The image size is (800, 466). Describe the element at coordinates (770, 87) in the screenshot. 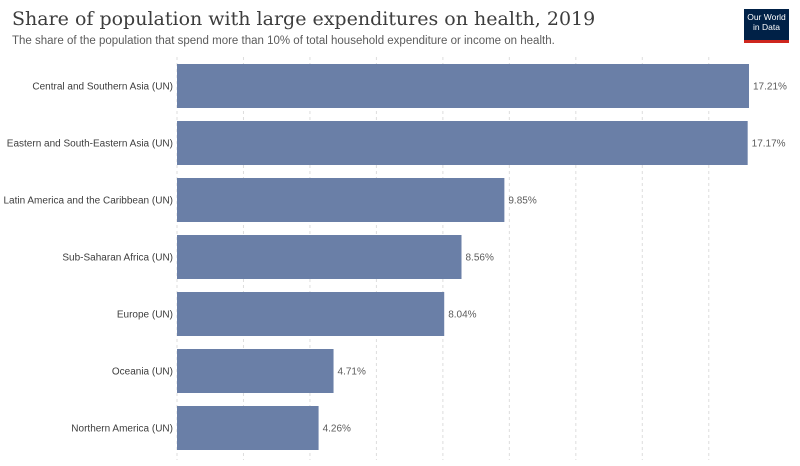

I see `value-label: 17.21%` at that location.